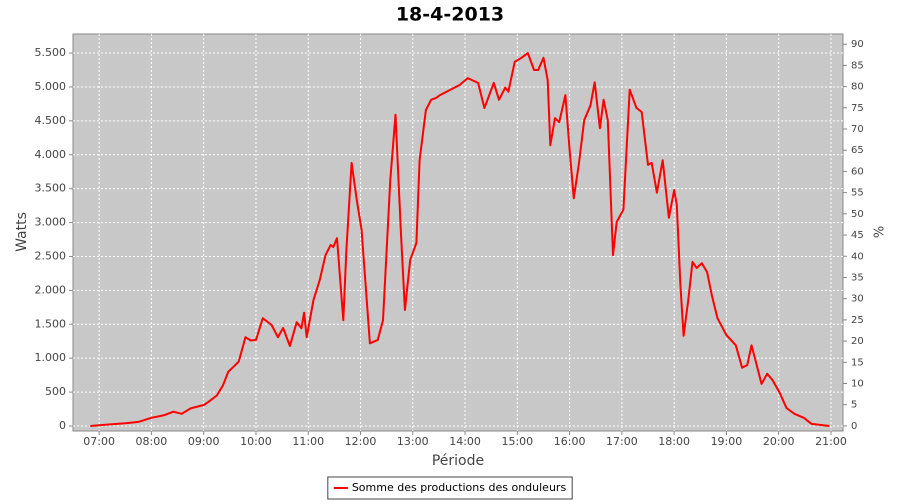 The image size is (900, 504). I want to click on legend-box, so click(450, 488).